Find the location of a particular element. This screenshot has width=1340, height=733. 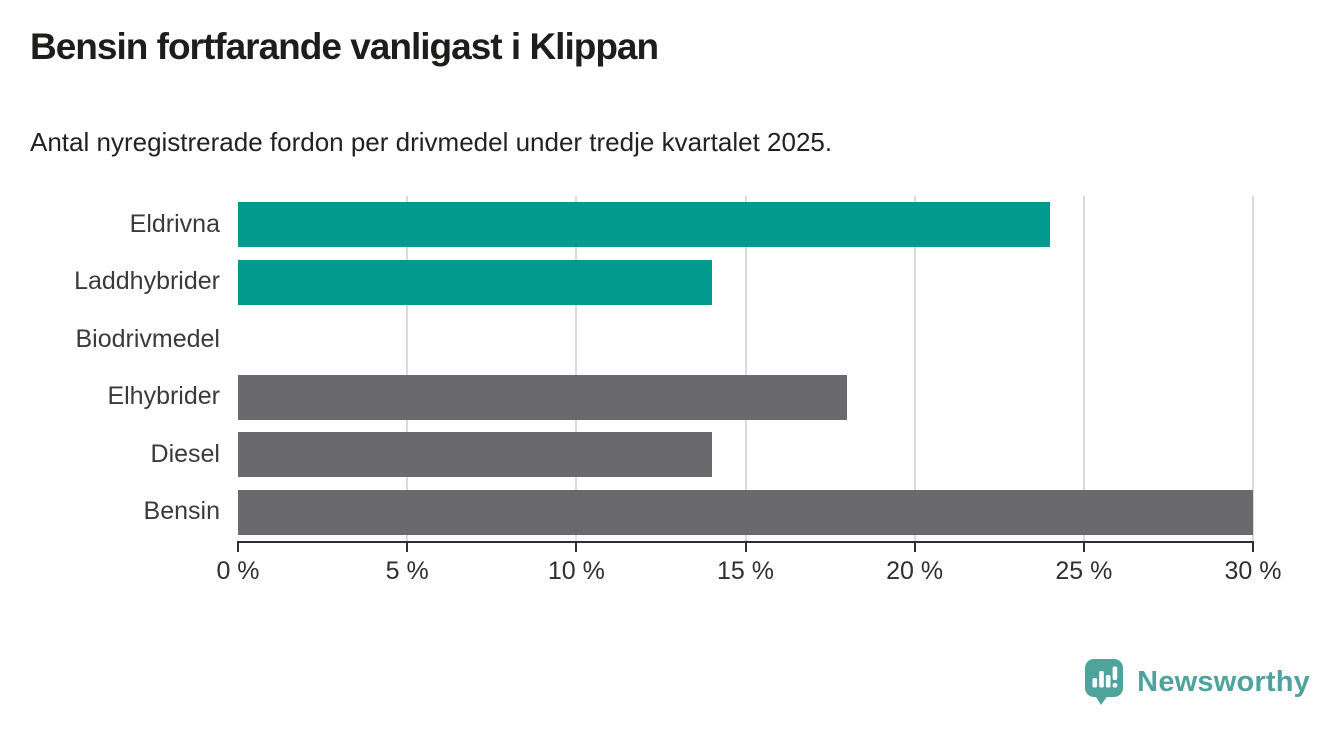

x-axis-tick-label-0: 0 % is located at coordinates (238, 571).